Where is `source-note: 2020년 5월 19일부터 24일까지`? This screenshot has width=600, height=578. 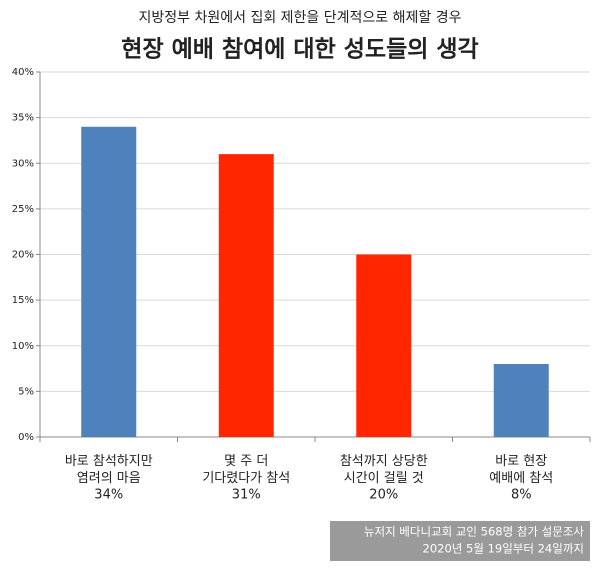
source-note: 2020년 5월 19일부터 24일까지 is located at coordinates (503, 549).